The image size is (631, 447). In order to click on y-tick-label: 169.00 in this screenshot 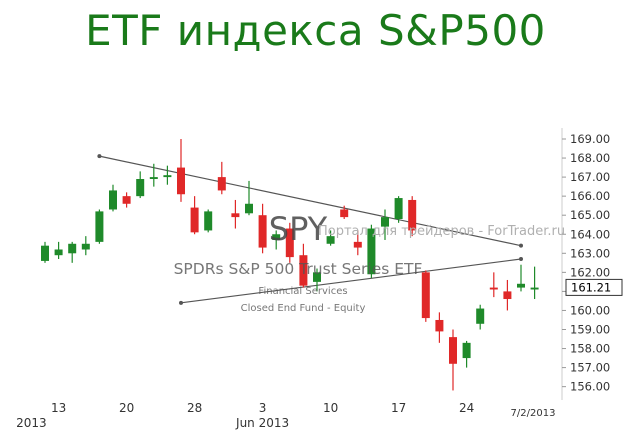, I will do `click(590, 139)`.